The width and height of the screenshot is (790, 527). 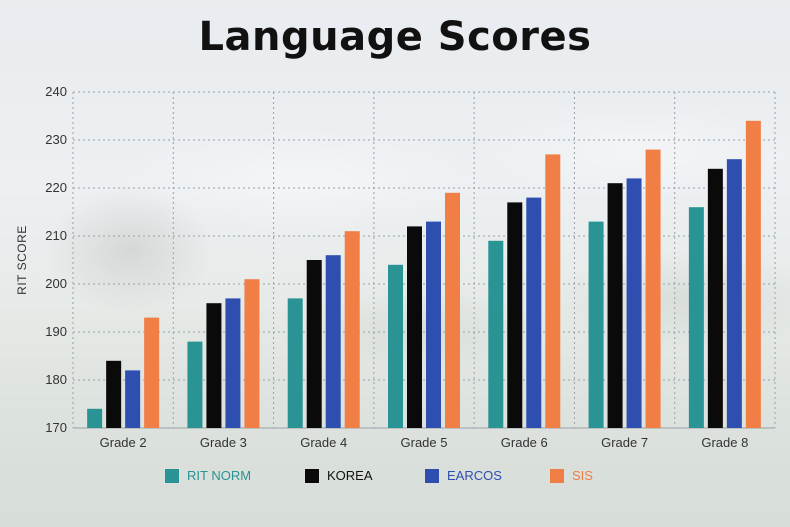 What do you see at coordinates (56, 427) in the screenshot?
I see `y-tick-label: 170` at bounding box center [56, 427].